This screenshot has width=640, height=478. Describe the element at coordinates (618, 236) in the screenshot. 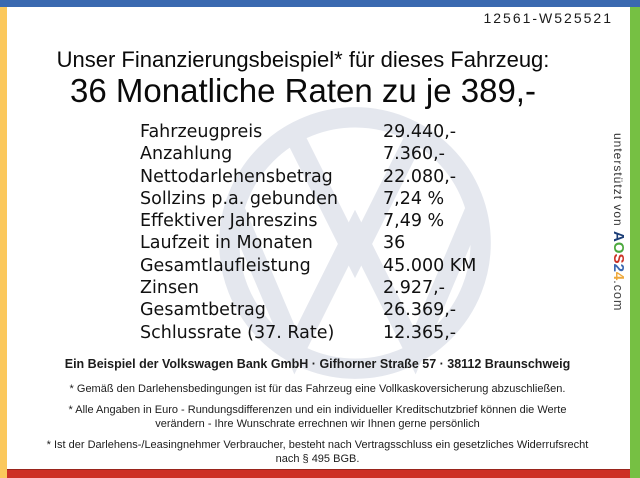

I see `brand-letter: A` at that location.